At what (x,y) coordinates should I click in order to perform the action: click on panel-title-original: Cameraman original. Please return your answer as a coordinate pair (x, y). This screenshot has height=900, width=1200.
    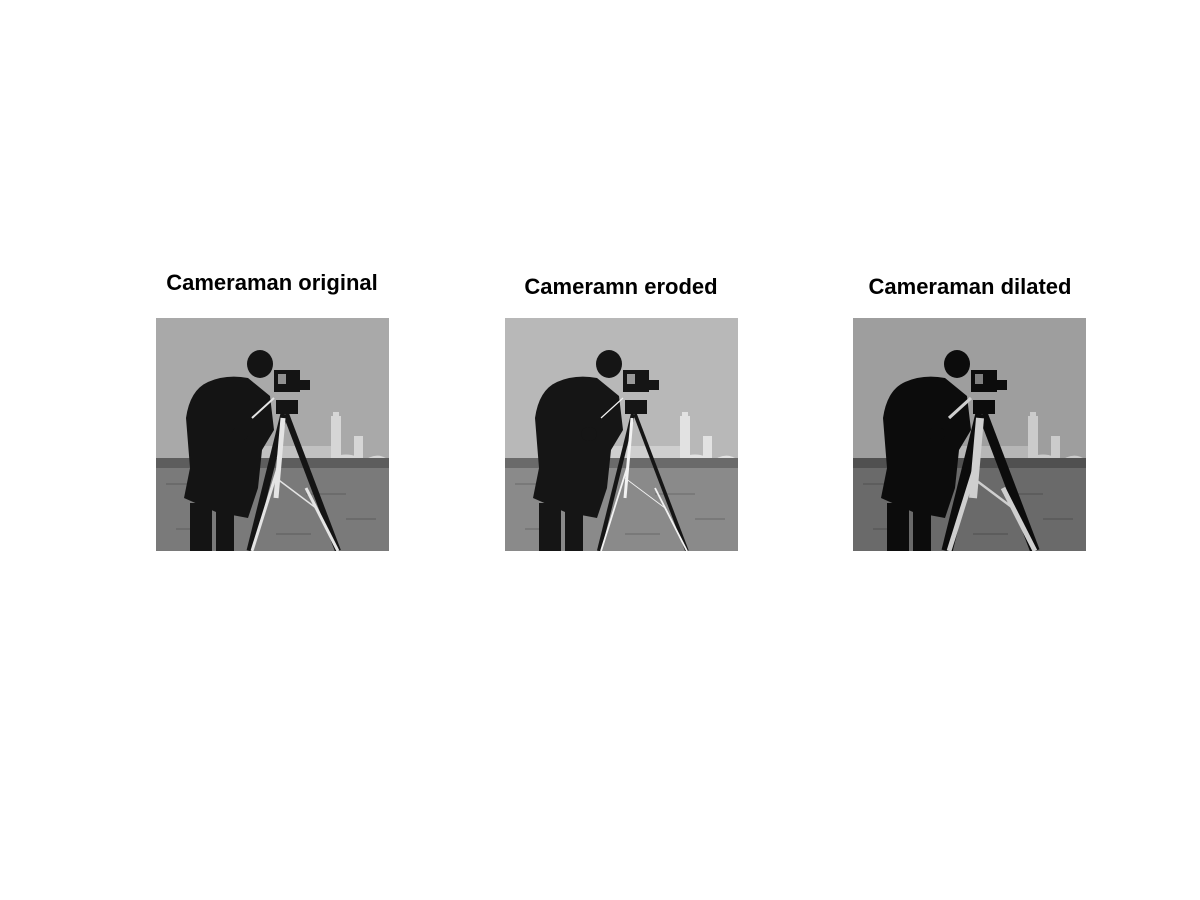
    Looking at the image, I should click on (272, 282).